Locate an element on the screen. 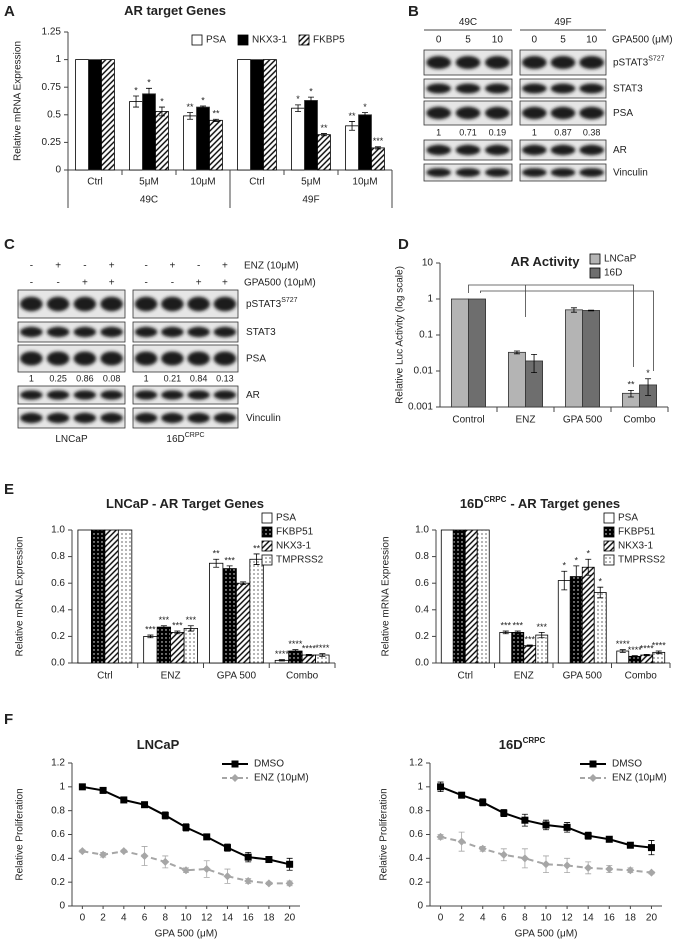 Image resolution: width=685 pixels, height=952 pixels. y-axis-label: Relative mRNA Expression is located at coordinates (20, 596).